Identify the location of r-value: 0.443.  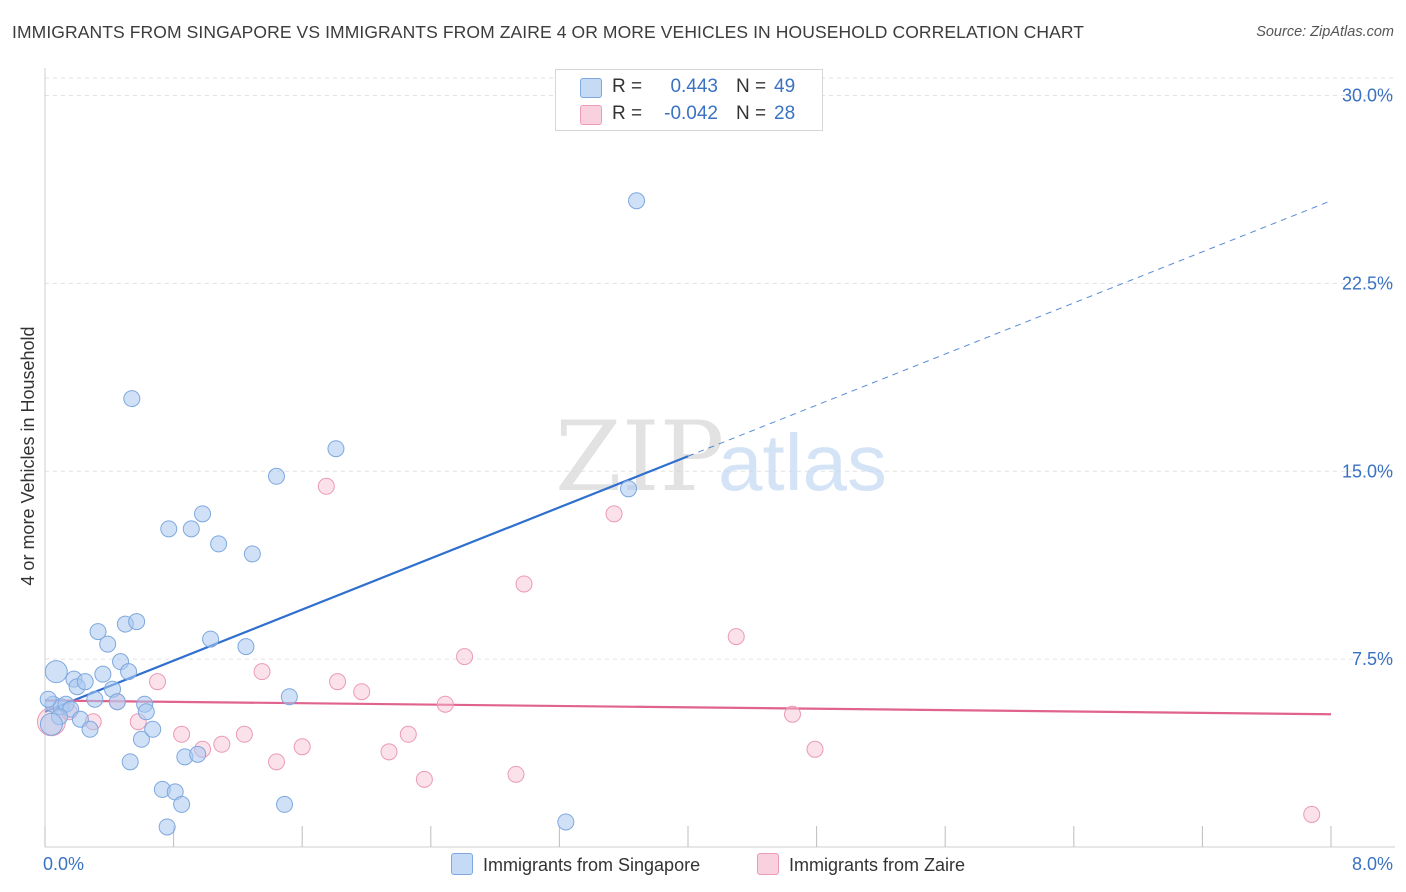
(694, 86).